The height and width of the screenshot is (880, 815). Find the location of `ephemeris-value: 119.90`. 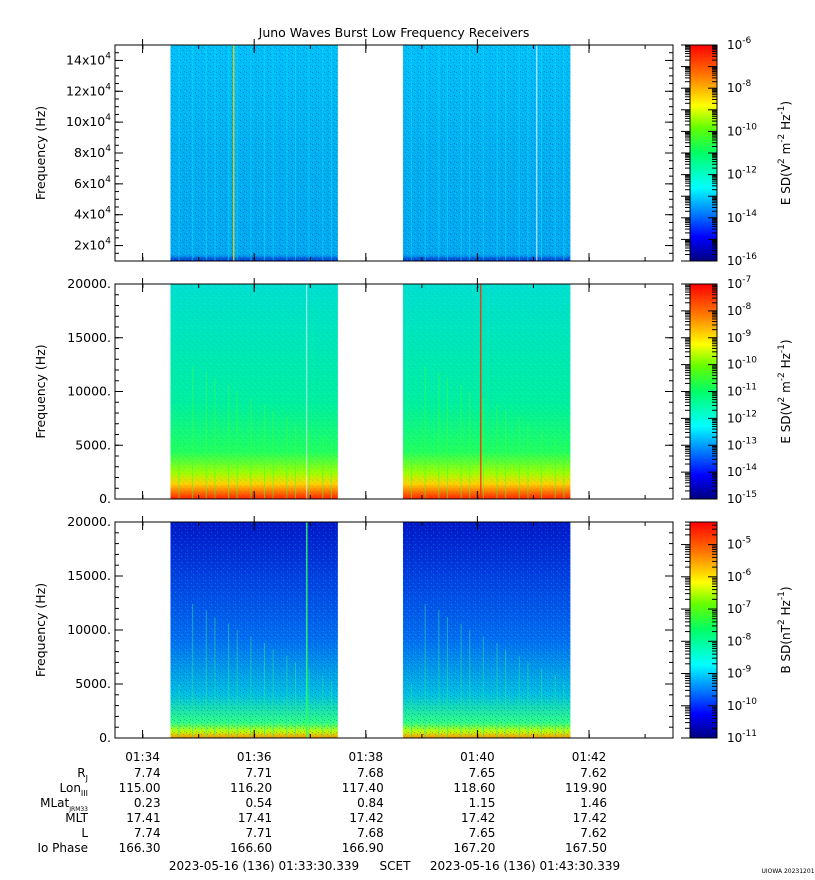

ephemeris-value: 119.90 is located at coordinates (586, 788).